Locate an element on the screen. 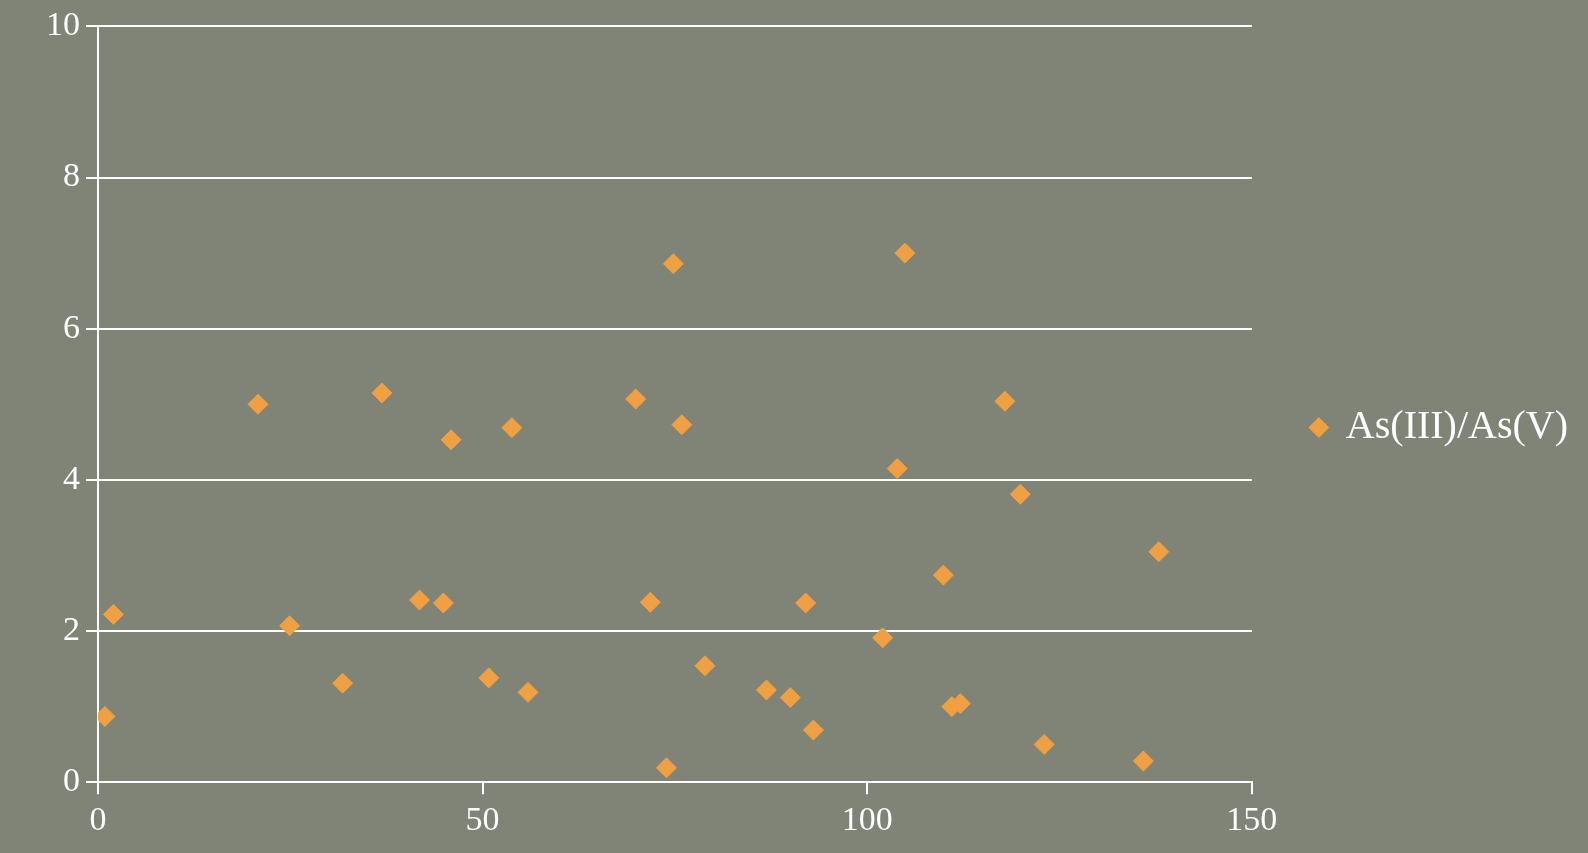  y-tick-label: 2 is located at coordinates (71, 628).